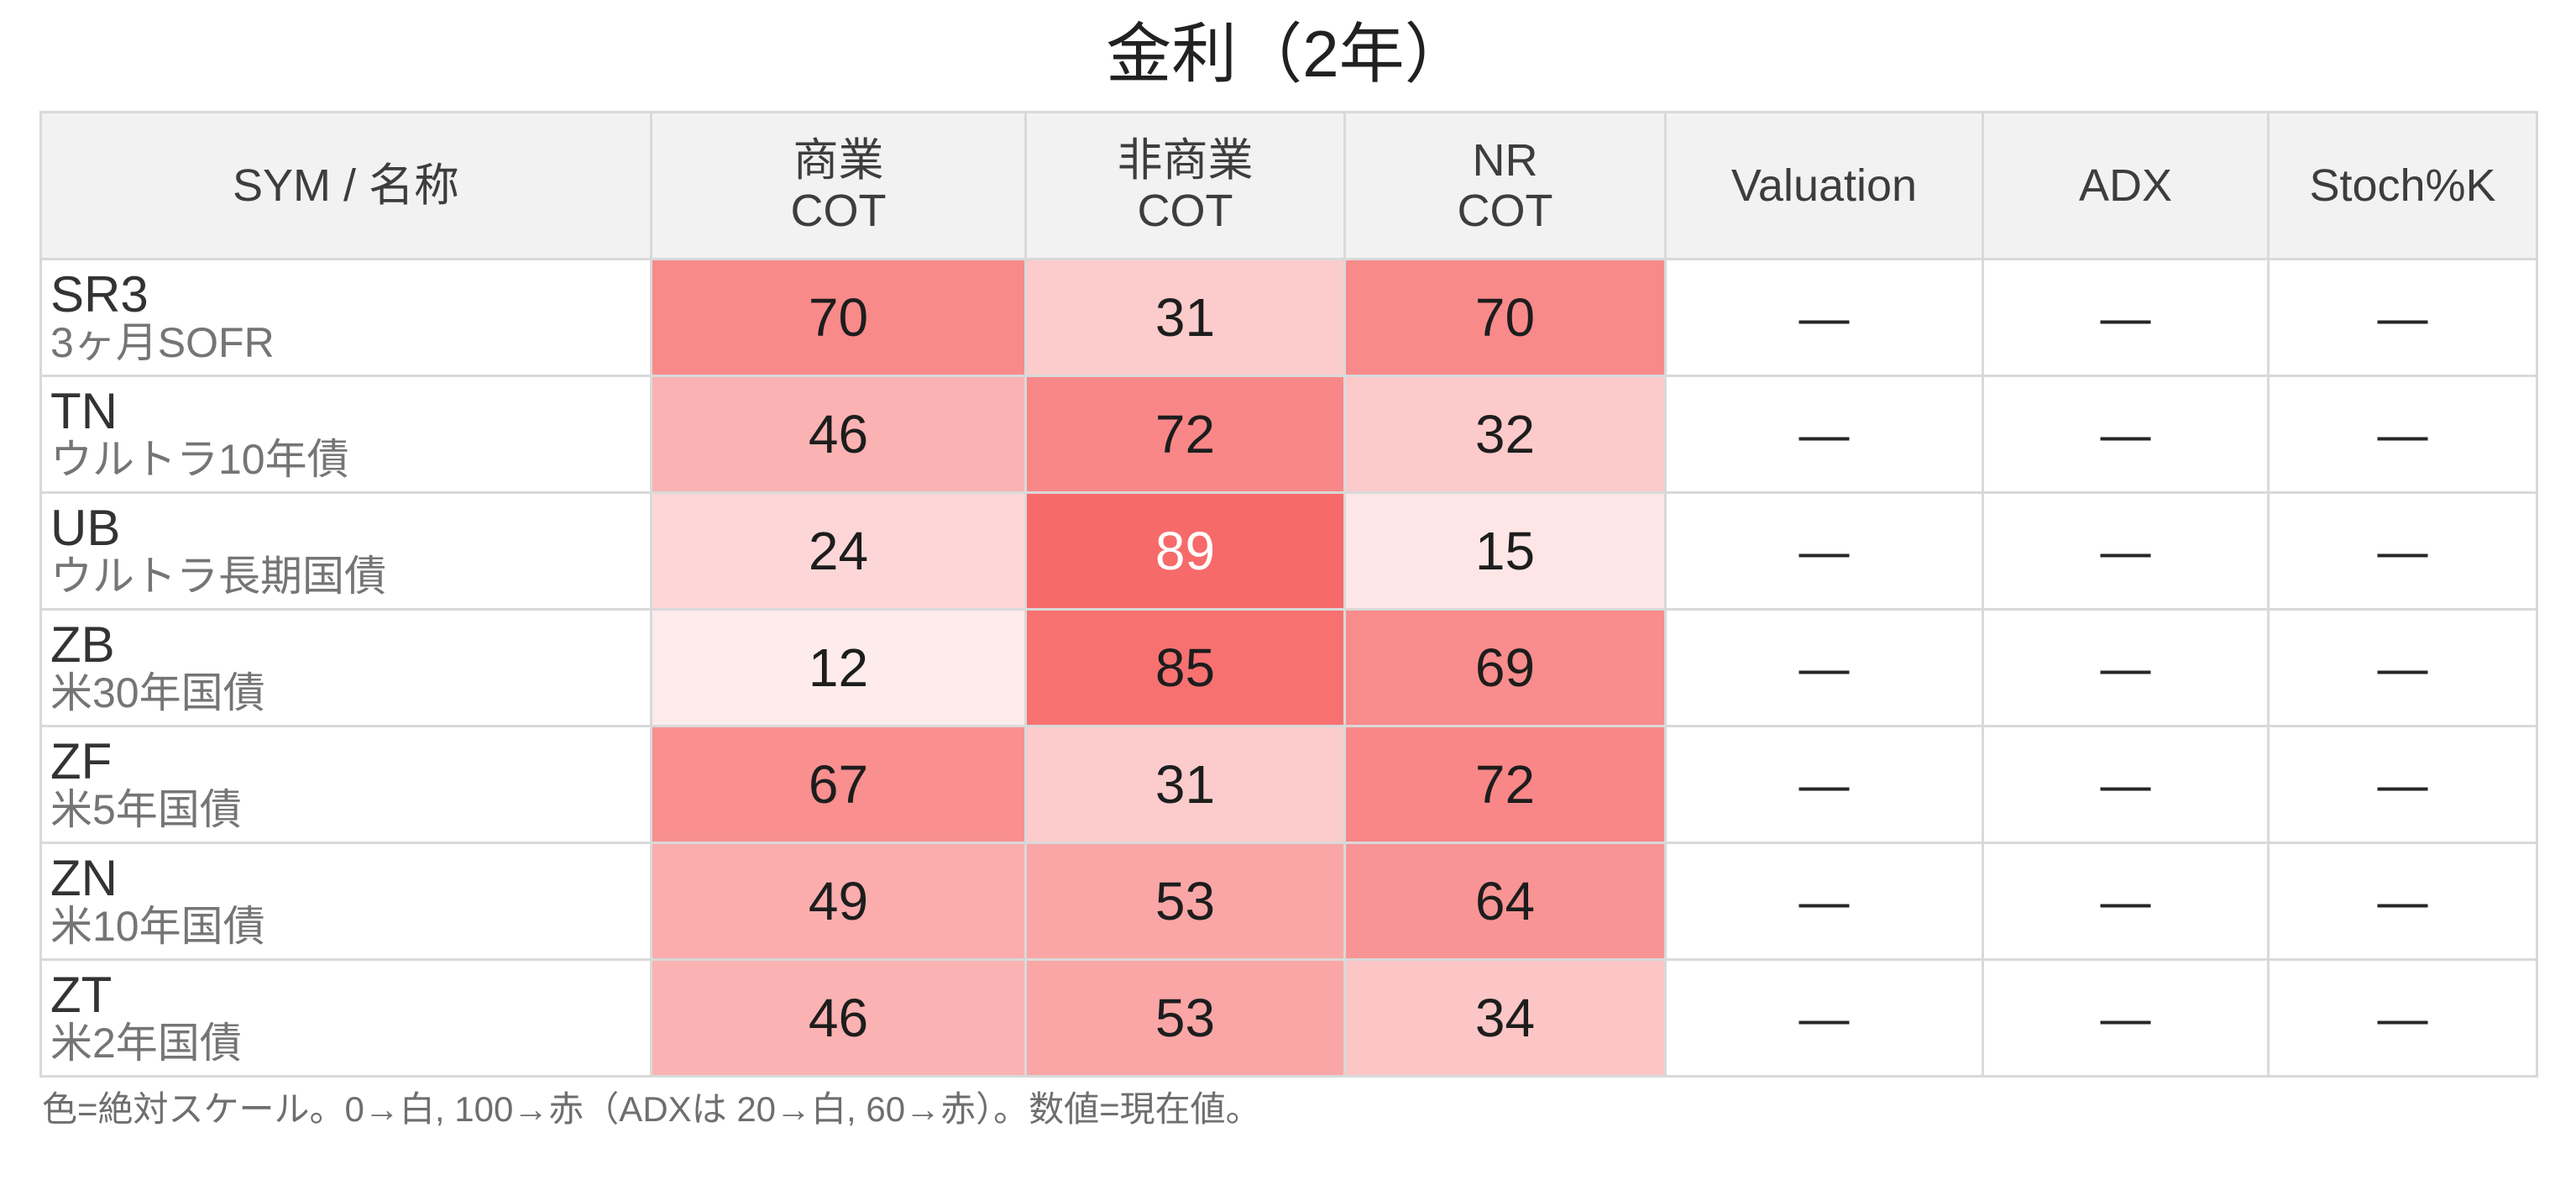 The width and height of the screenshot is (2576, 1180). Describe the element at coordinates (1824, 185) in the screenshot. I see `column-header-valuation: Valuation` at that location.